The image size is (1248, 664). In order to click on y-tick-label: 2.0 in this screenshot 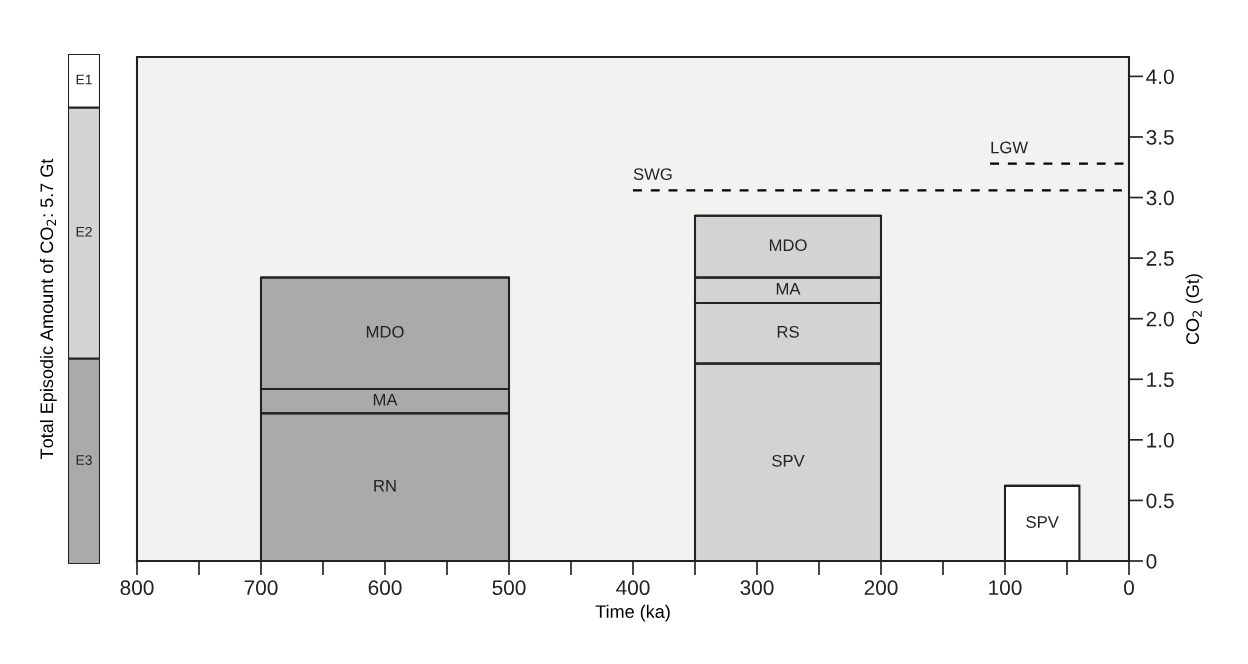, I will do `click(1160, 319)`.